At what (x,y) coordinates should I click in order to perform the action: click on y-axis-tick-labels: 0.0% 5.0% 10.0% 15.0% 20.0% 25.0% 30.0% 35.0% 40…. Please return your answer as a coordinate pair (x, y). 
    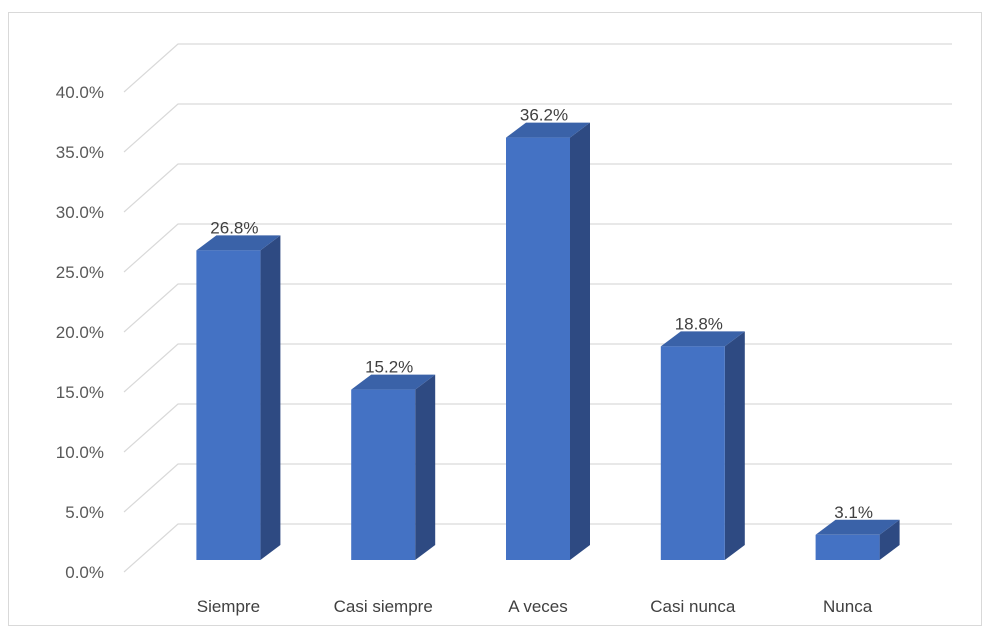
    Looking at the image, I should click on (80, 332).